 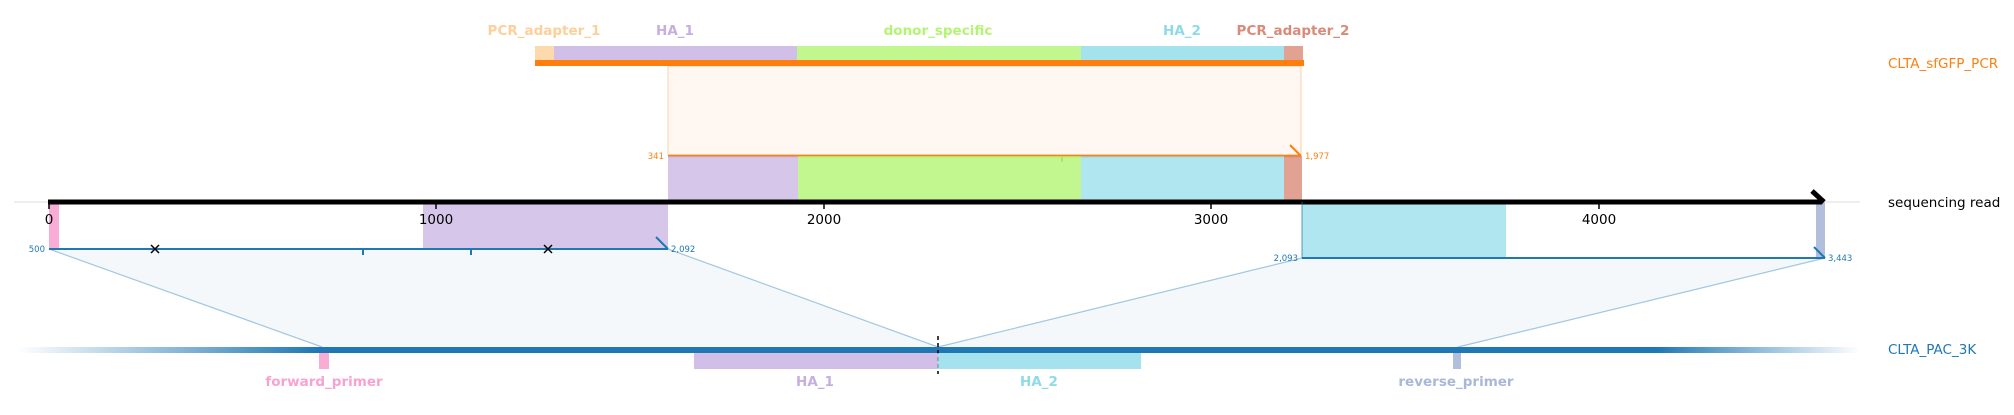 I want to click on top-feature-donor-specific, so click(x=939, y=54).